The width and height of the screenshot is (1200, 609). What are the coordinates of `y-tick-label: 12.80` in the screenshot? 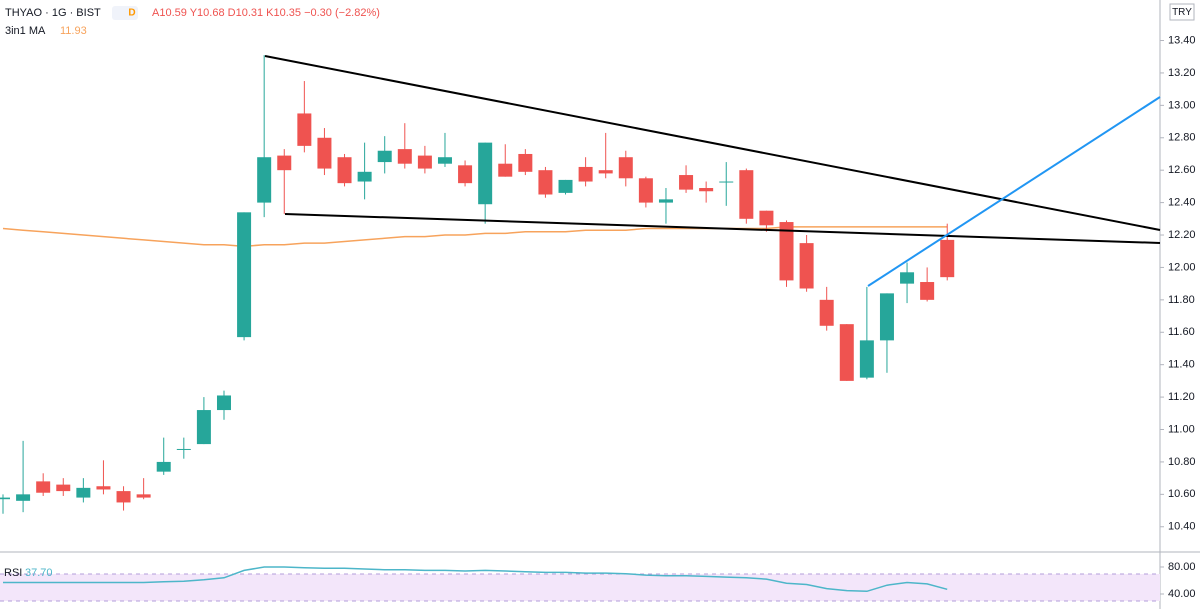 It's located at (1182, 138).